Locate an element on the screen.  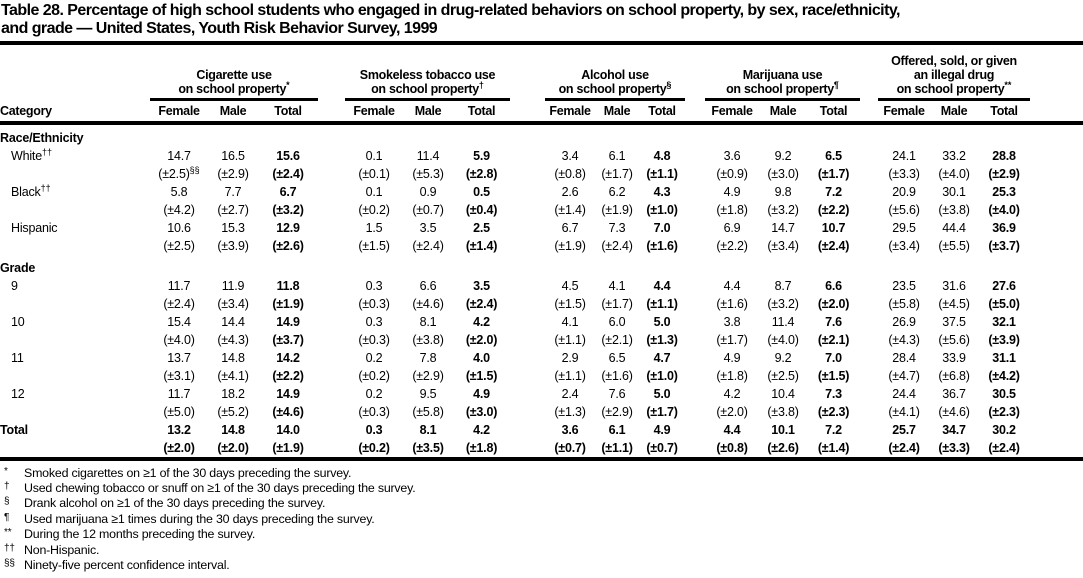
ci-cell: (±1.0) is located at coordinates (662, 209).